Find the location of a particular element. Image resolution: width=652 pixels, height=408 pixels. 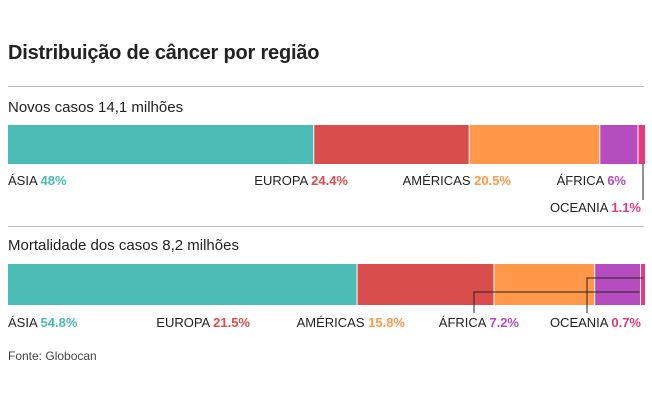

value-label: 0.7% is located at coordinates (626, 322).